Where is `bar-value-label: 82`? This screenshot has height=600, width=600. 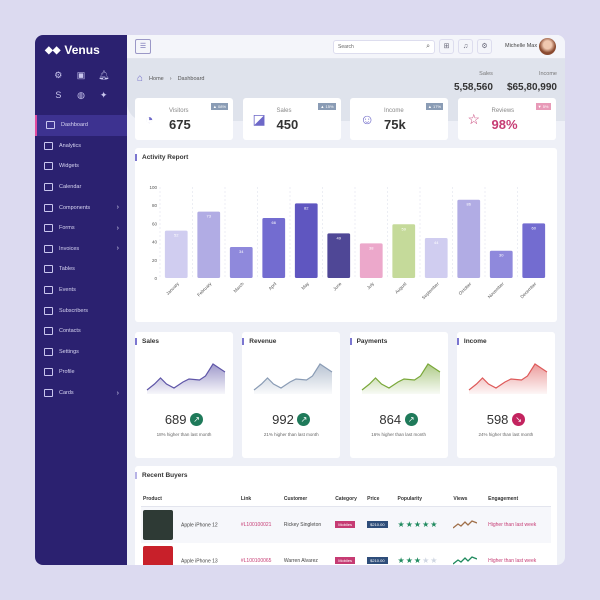
bar-value-label: 82 is located at coordinates (306, 207).